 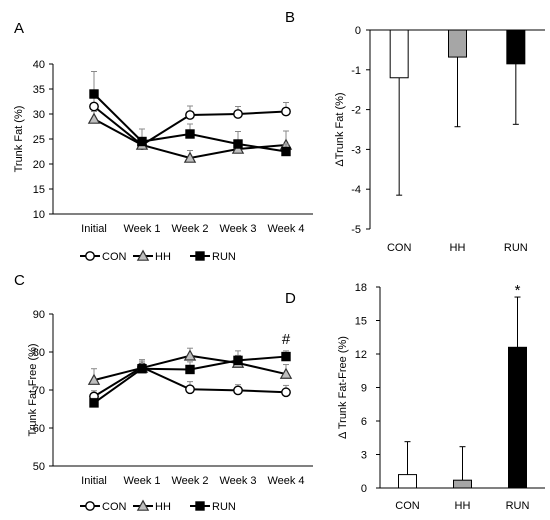 What do you see at coordinates (364, 456) in the screenshot?
I see `y-tick-label: 3` at bounding box center [364, 456].